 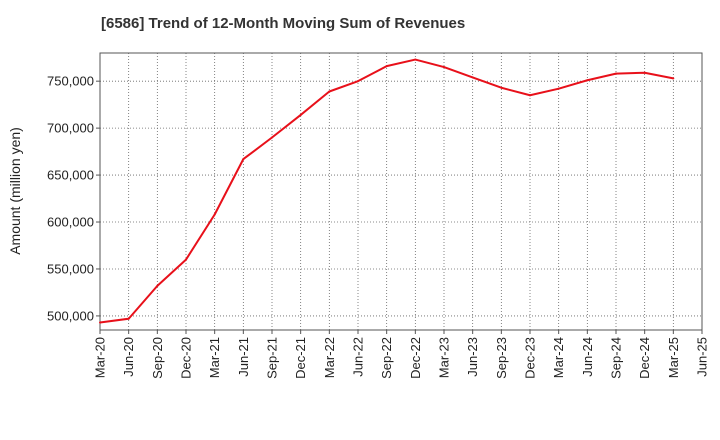 I want to click on y-tick-label: 600,000, so click(x=70, y=222).